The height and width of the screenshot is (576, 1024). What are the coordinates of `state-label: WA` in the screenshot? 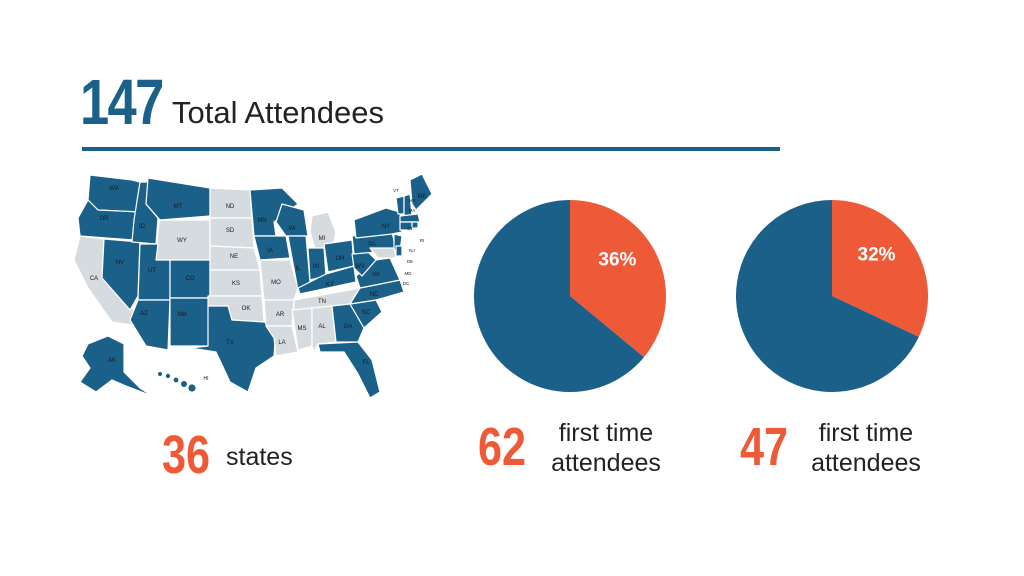 It's located at (113, 189).